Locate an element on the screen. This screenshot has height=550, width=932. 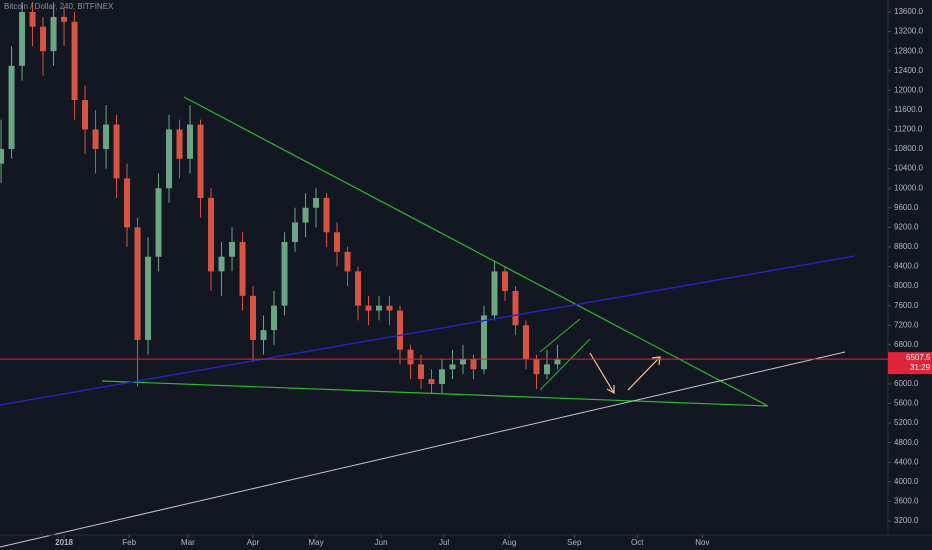
y-tick-label: 6000.0 is located at coordinates (906, 383).